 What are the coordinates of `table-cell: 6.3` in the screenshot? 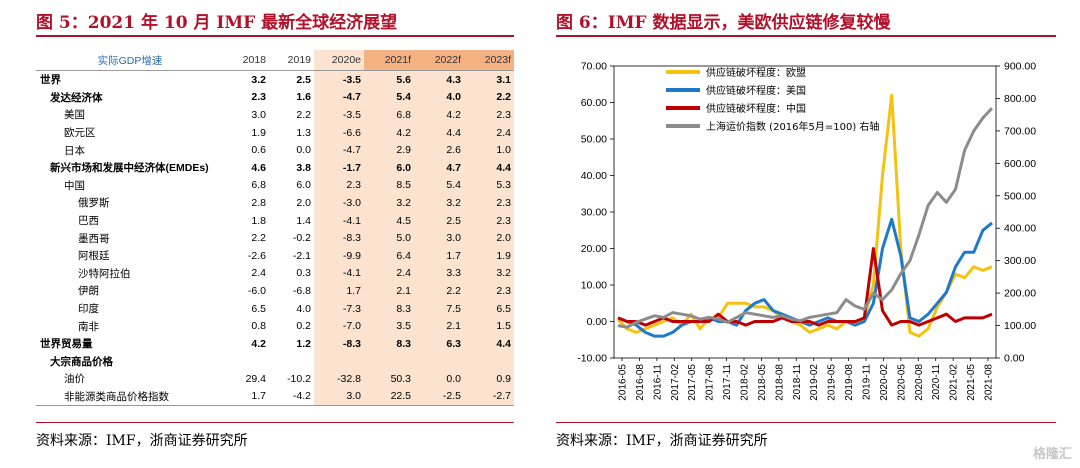 It's located at (439, 343).